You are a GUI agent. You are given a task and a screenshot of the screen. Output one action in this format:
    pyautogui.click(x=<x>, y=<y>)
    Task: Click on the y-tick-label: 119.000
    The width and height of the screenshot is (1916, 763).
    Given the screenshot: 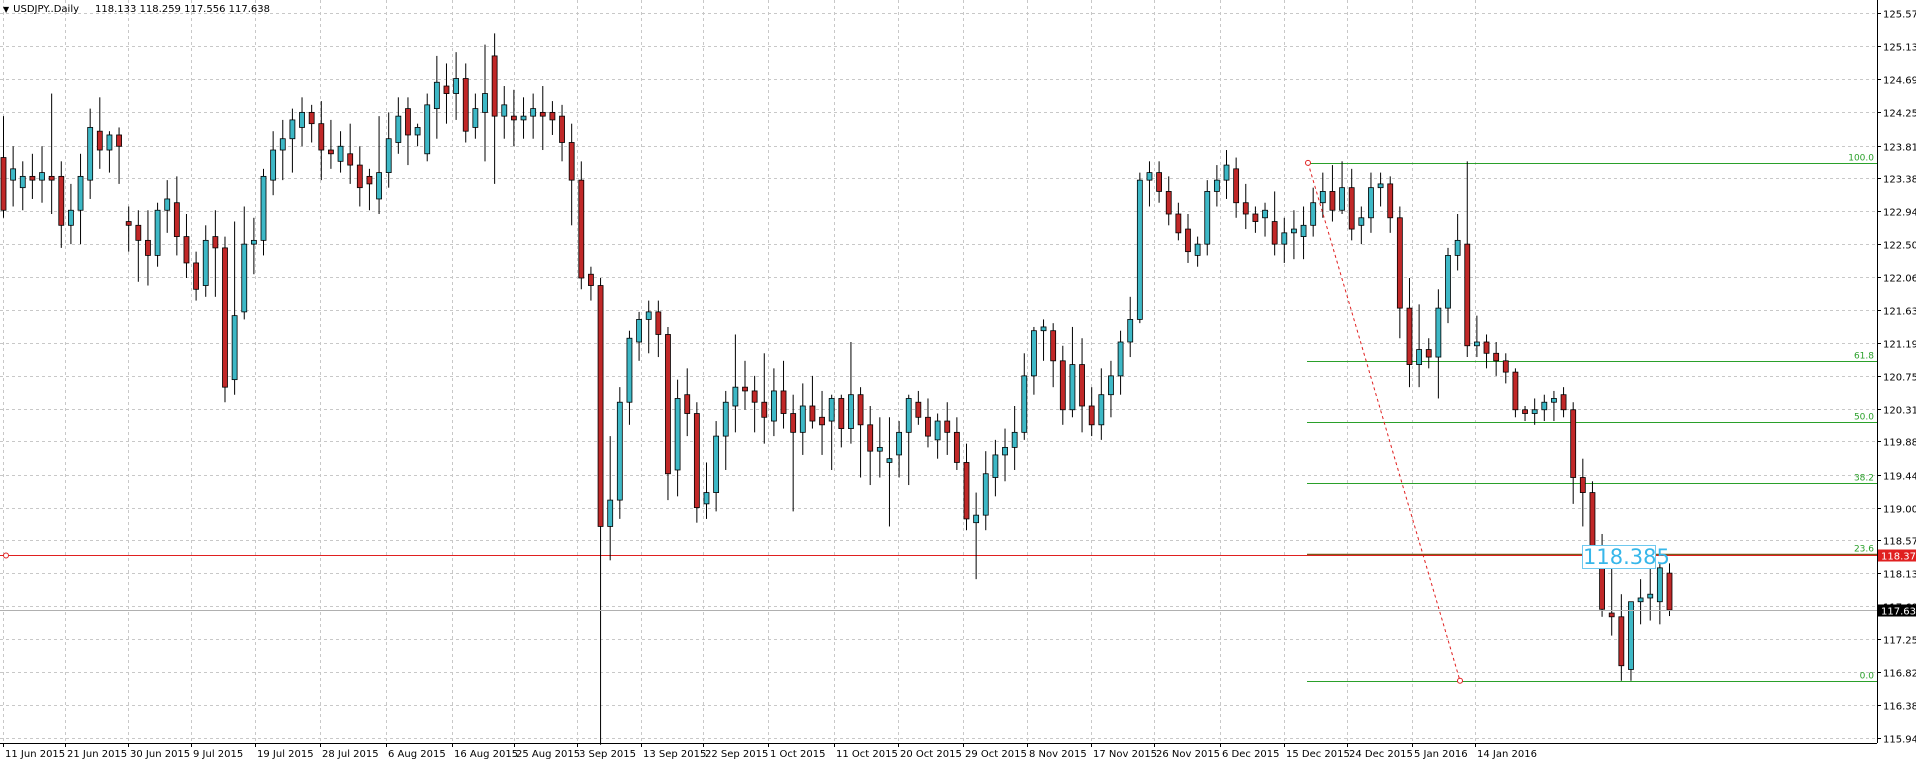 What is the action you would take?
    pyautogui.click(x=1899, y=510)
    